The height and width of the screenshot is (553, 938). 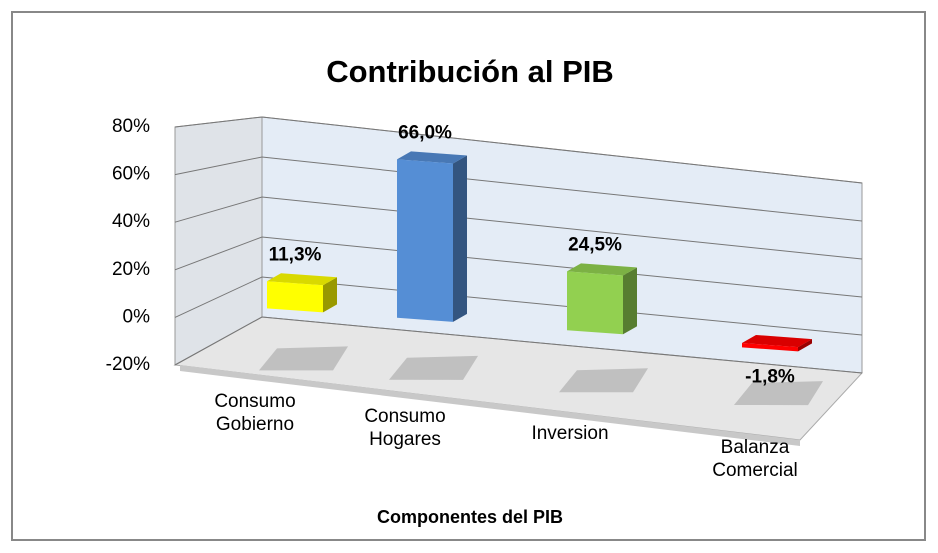 What do you see at coordinates (770, 376) in the screenshot?
I see `data-label: -1,8%` at bounding box center [770, 376].